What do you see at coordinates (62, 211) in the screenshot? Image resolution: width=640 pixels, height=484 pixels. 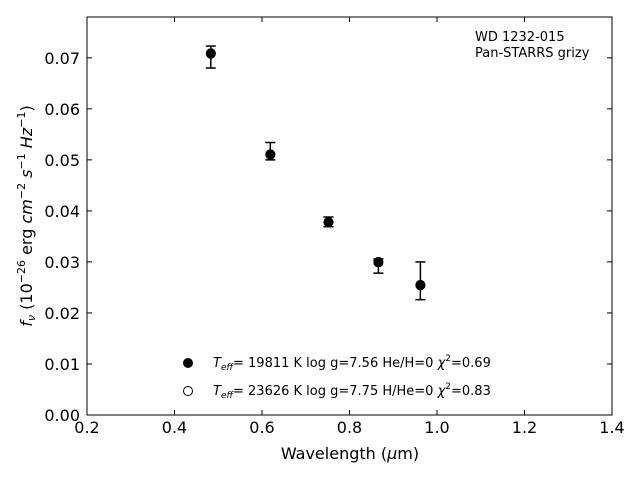 I see `y-tick-label: 0.04` at bounding box center [62, 211].